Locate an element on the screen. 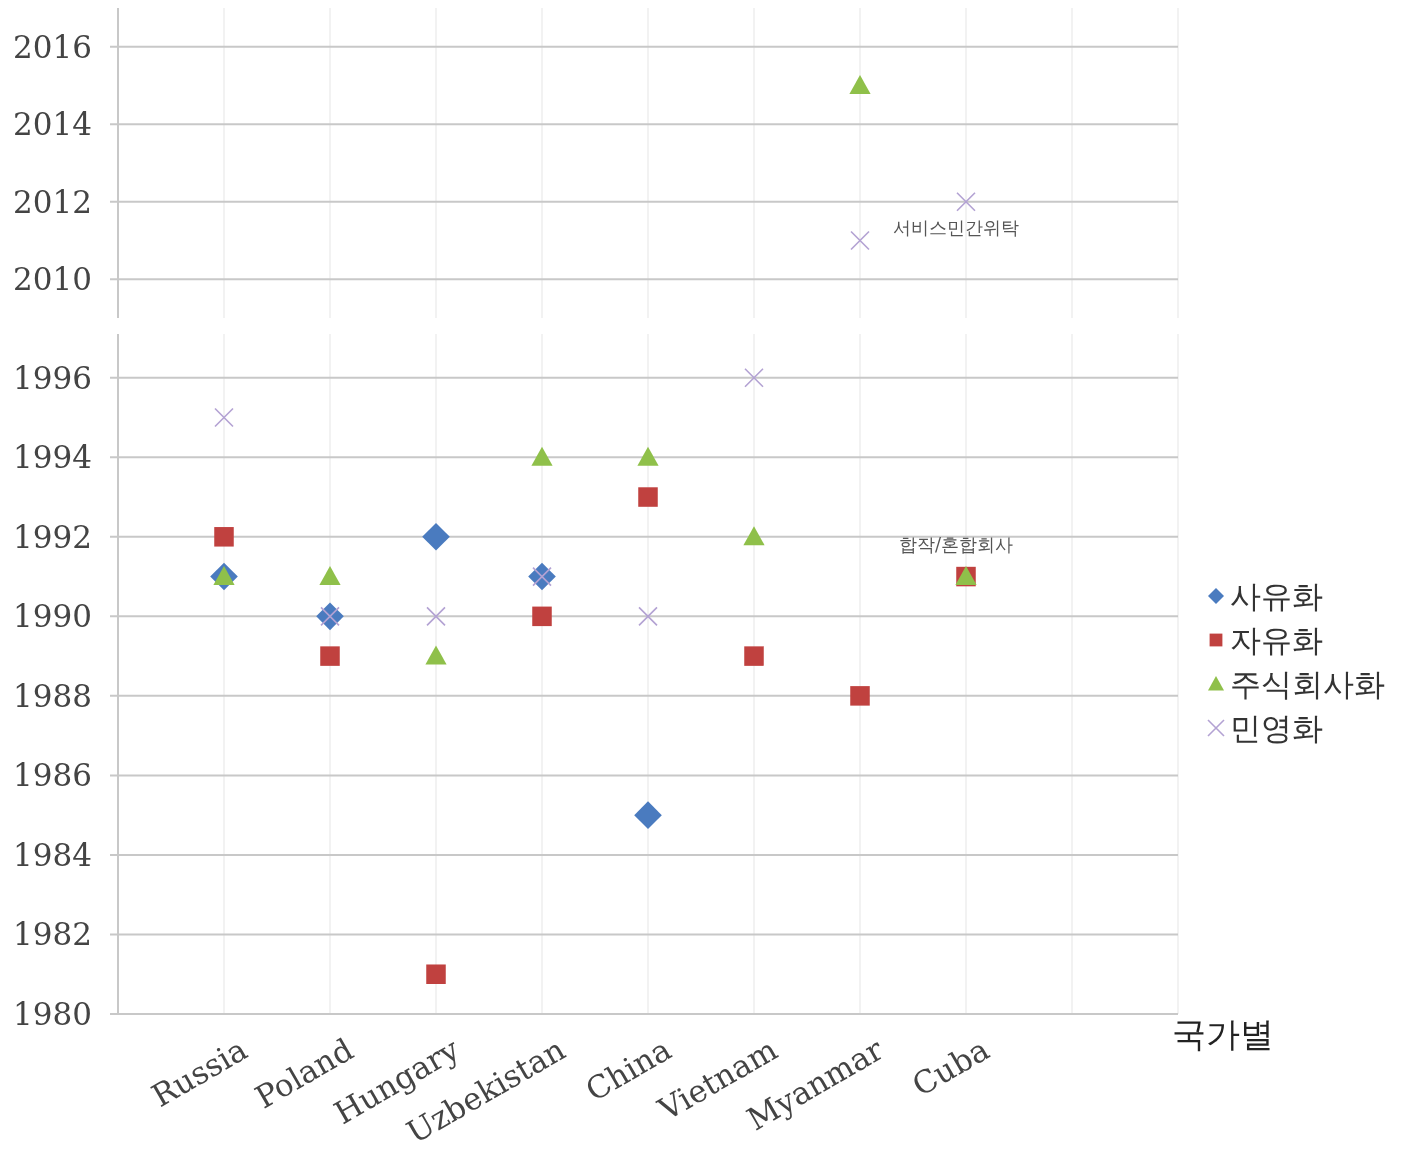 Image resolution: width=1403 pixels, height=1153 pixels. y-tick-label: 2014 is located at coordinates (52, 124).